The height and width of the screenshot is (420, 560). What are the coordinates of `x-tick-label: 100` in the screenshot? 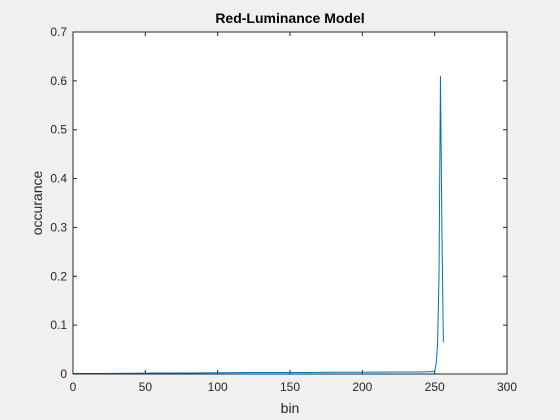 It's located at (218, 387).